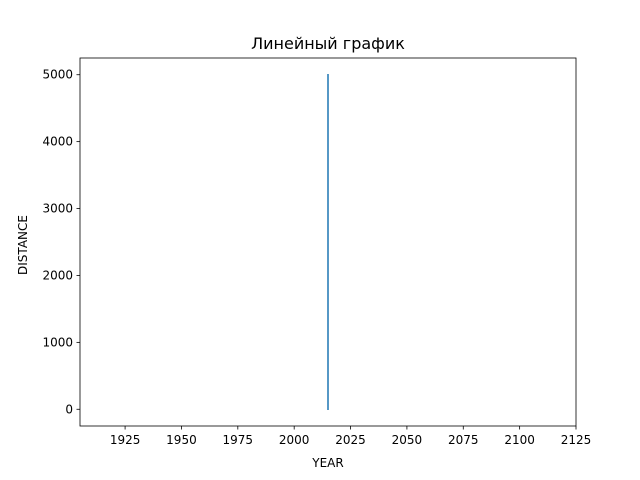  I want to click on x-tick-label-1925: 1925, so click(125, 440).